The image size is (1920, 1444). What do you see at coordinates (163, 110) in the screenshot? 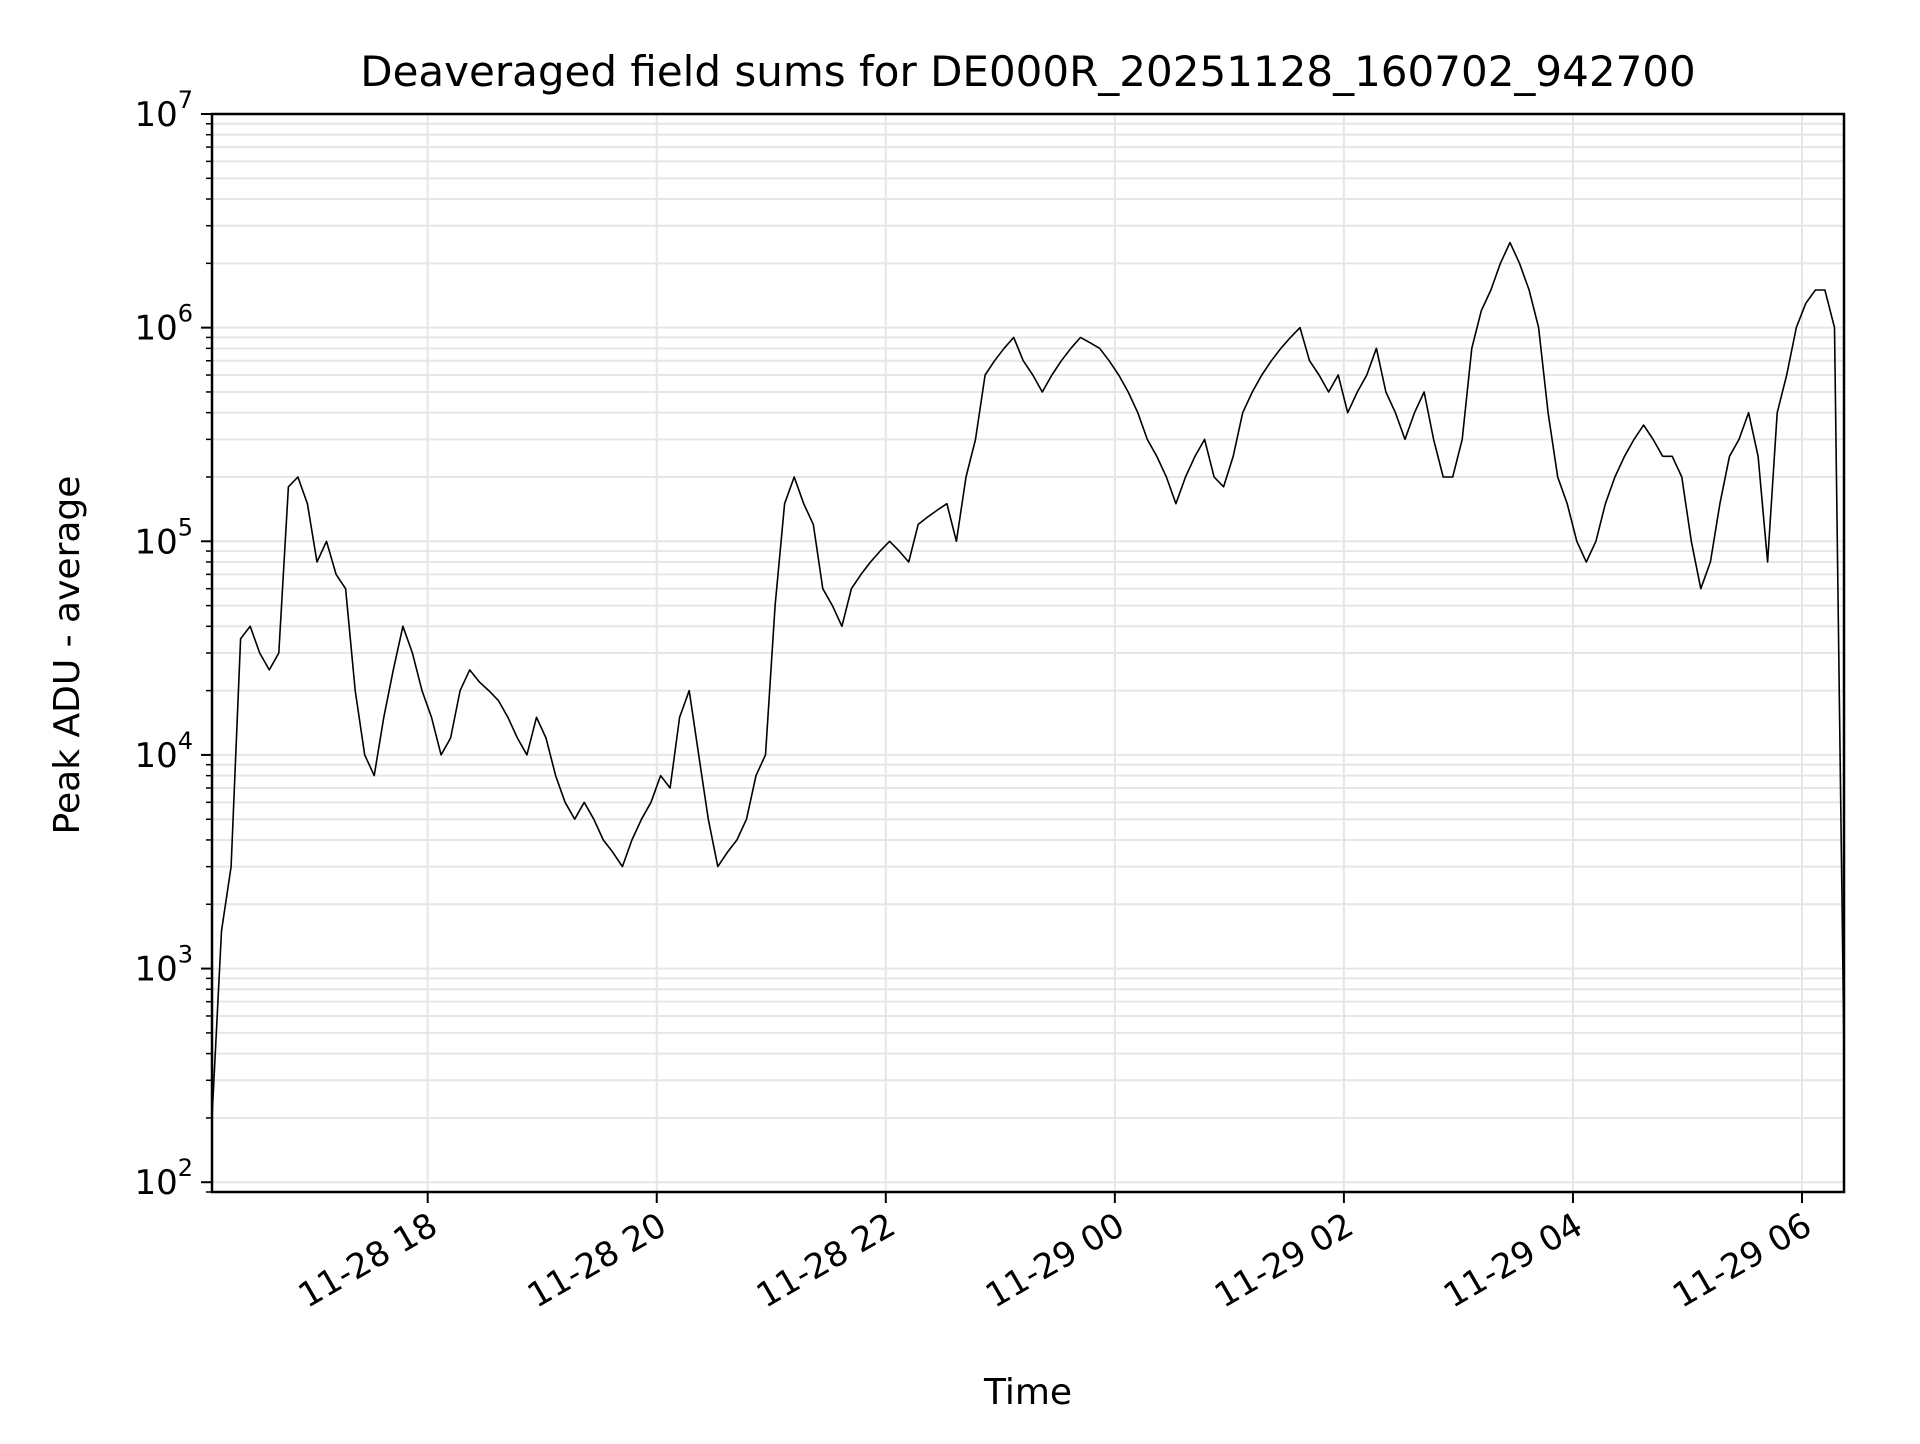
I see `y-tick-label: 10⁷` at bounding box center [163, 110].